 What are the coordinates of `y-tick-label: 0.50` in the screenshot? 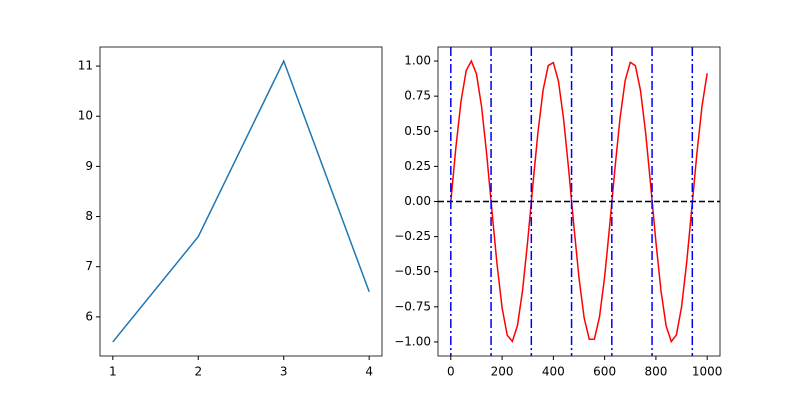 It's located at (417, 131).